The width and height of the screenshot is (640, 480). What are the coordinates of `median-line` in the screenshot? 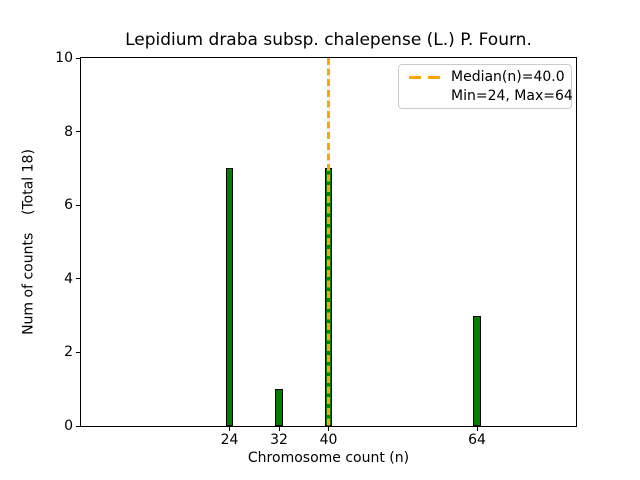 It's located at (328, 242).